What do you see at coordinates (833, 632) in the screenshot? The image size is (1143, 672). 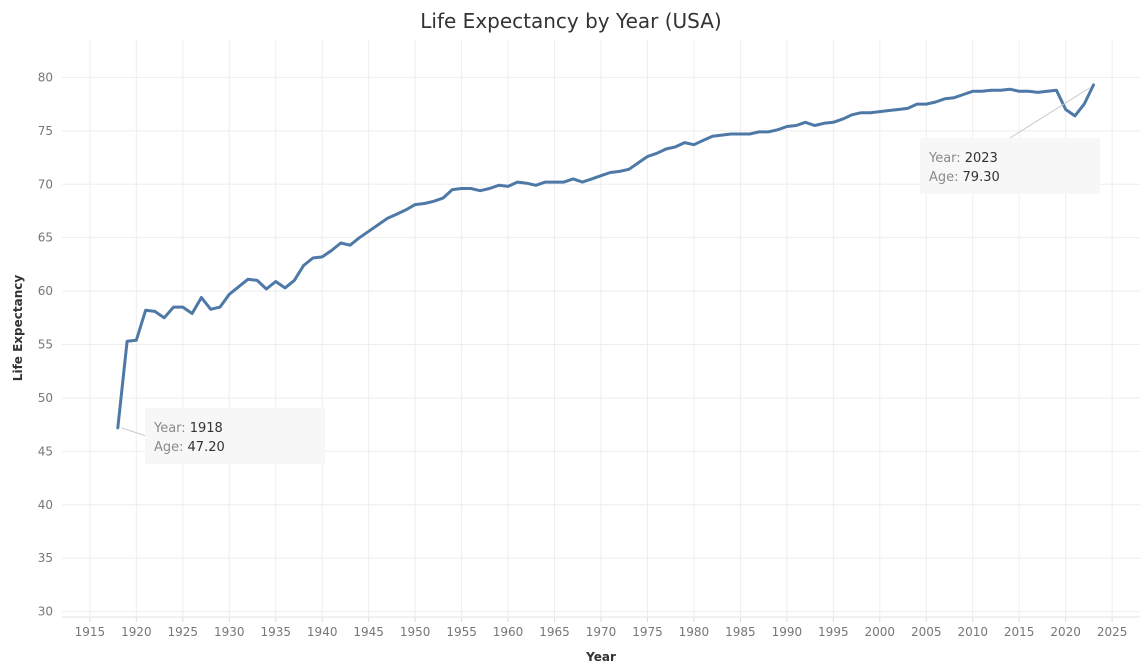 I see `x-tick-label: 1995` at bounding box center [833, 632].